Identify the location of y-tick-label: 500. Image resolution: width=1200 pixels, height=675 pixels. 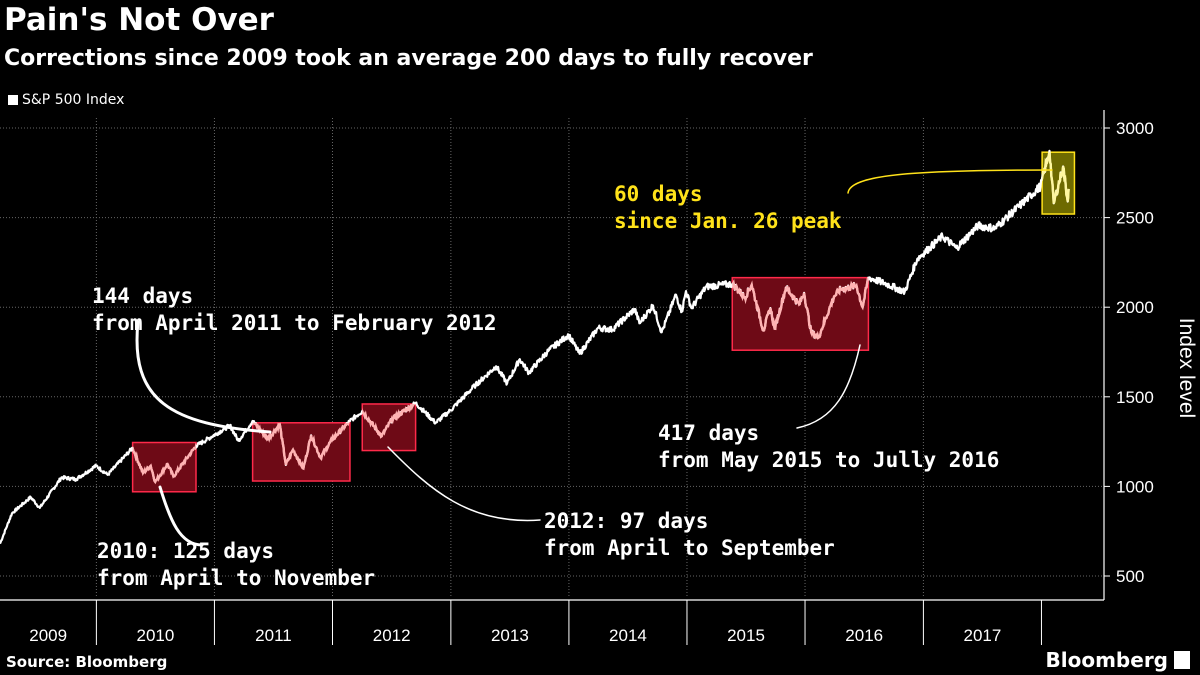
(1130, 576).